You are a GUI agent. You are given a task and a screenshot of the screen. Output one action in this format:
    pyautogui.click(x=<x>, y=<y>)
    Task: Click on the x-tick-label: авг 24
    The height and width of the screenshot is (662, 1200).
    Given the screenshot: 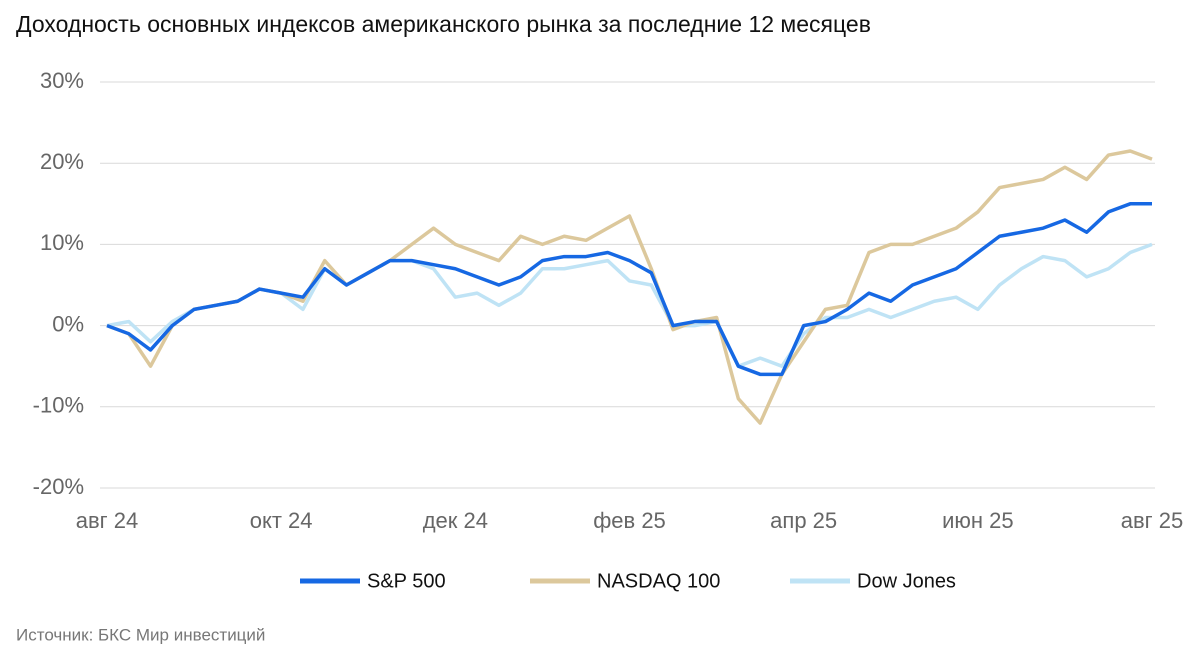 What is the action you would take?
    pyautogui.click(x=107, y=520)
    